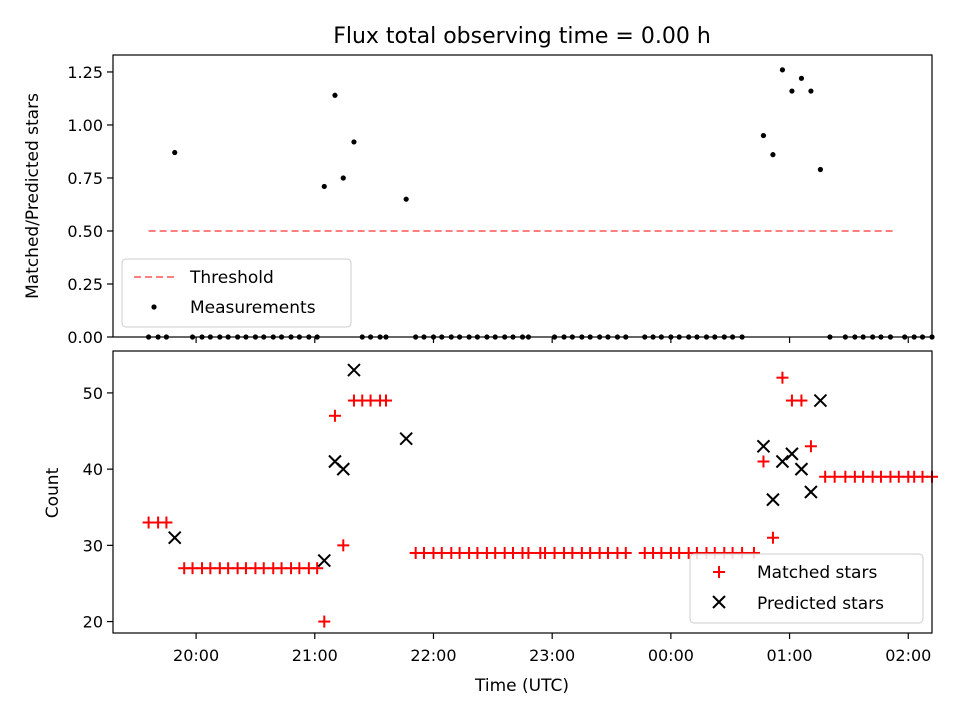 This screenshot has height=720, width=960. Describe the element at coordinates (315, 655) in the screenshot. I see `bottom-xtick-label: 21:00` at that location.